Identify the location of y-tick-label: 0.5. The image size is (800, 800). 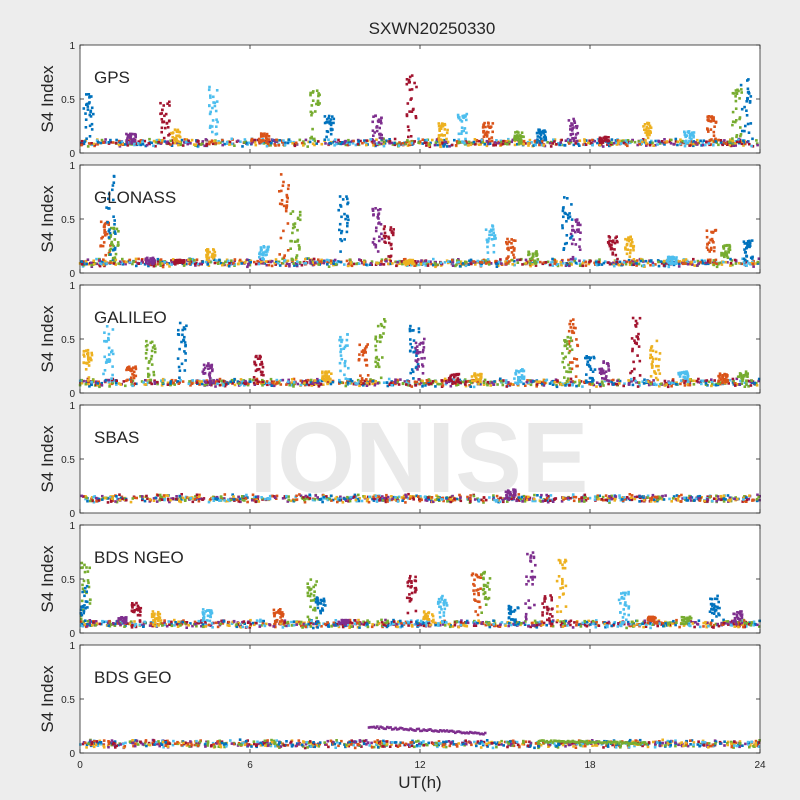
(68, 100).